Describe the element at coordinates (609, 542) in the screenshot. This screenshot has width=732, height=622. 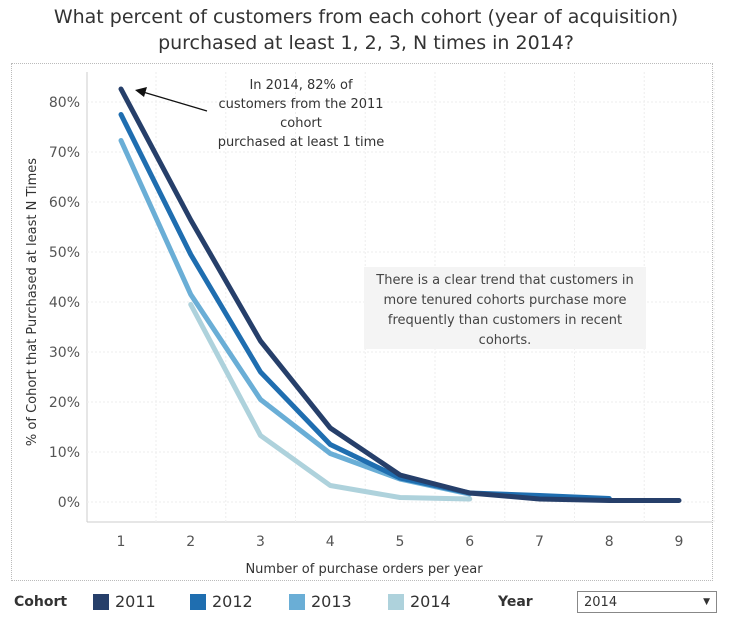
I see `x-tick-label: 8` at that location.